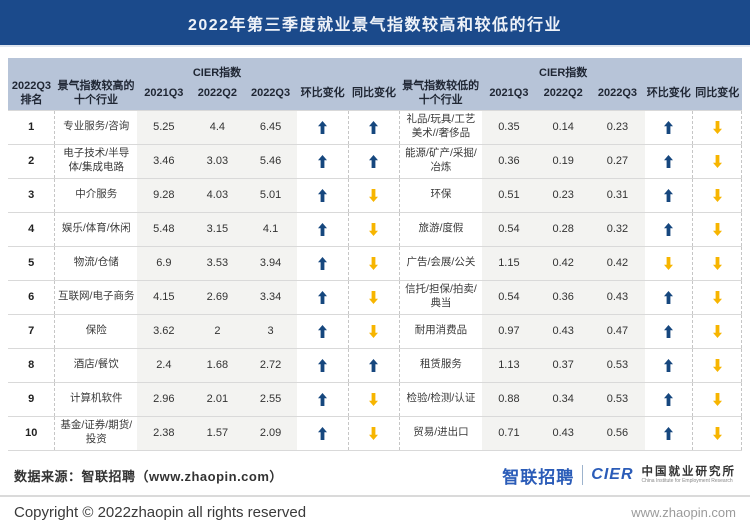 Image resolution: width=750 pixels, height=526 pixels. I want to click on index-value-cell: 2.38, so click(164, 432).